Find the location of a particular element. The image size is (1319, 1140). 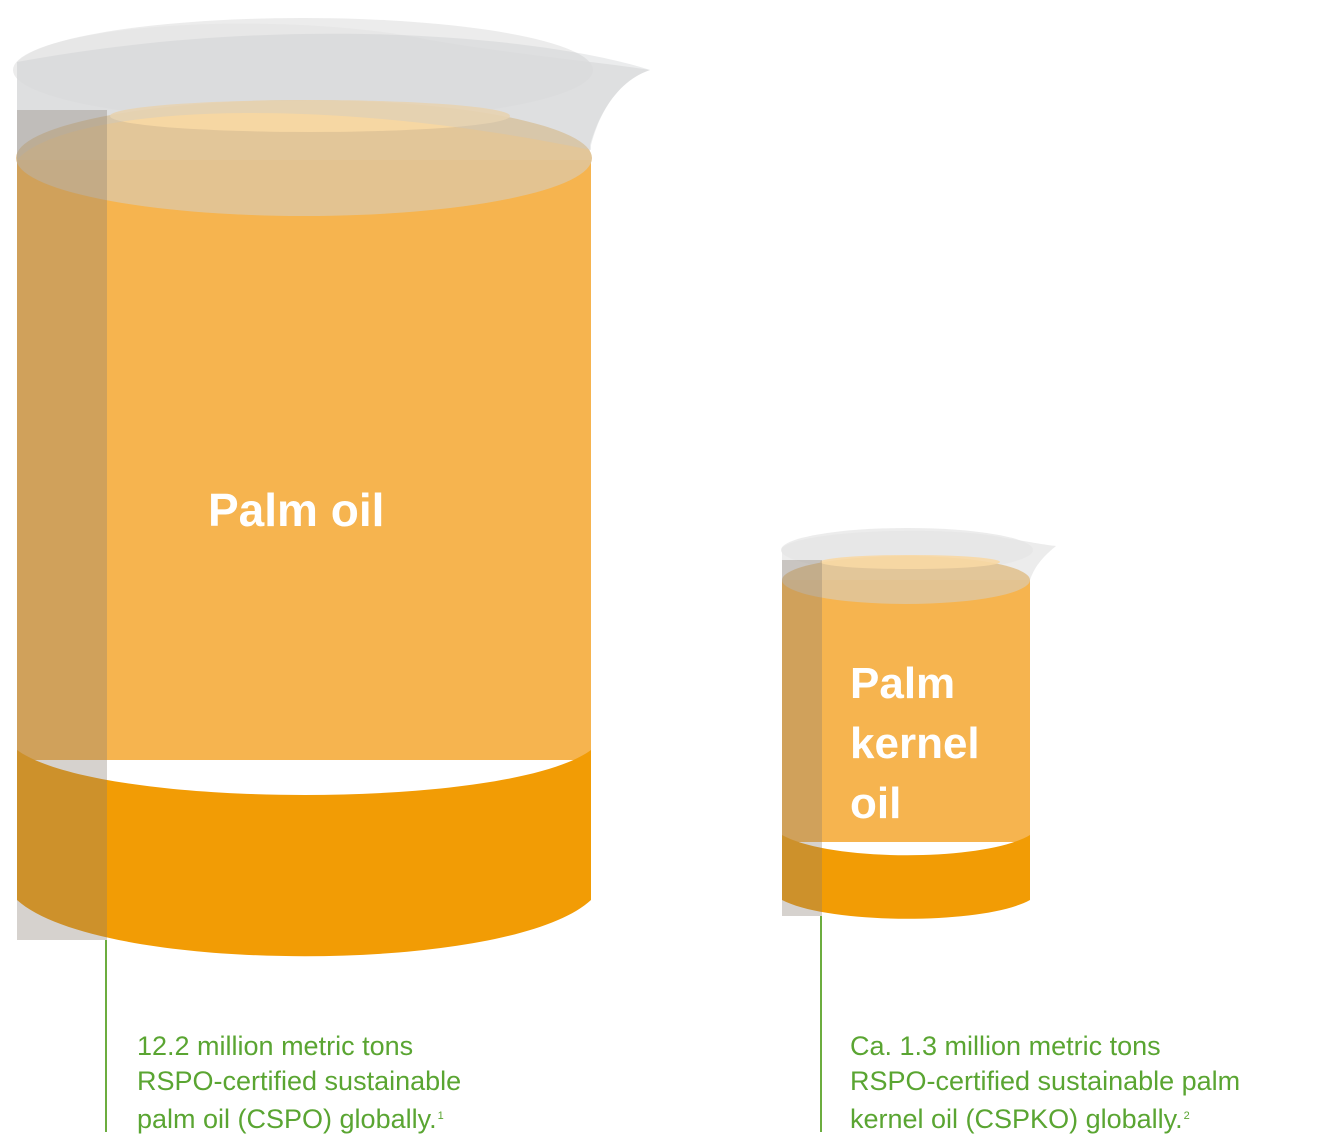

palm-oil-caption-line: palm oil (CSPO) globally.1 is located at coordinates (347, 1118).